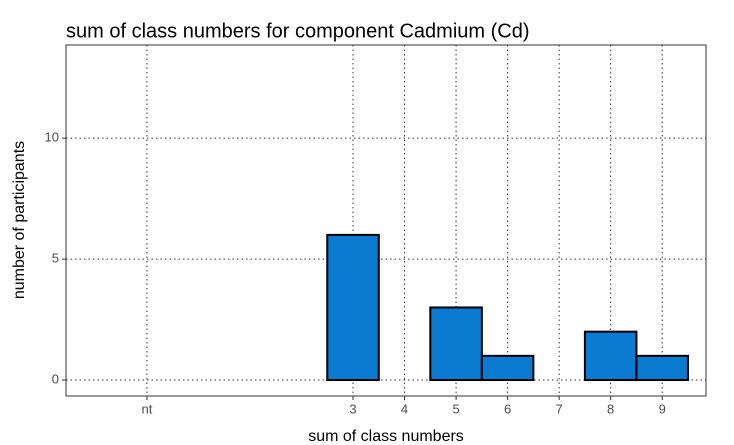  Describe the element at coordinates (386, 436) in the screenshot. I see `x-axis-label: sum of class numbers` at that location.